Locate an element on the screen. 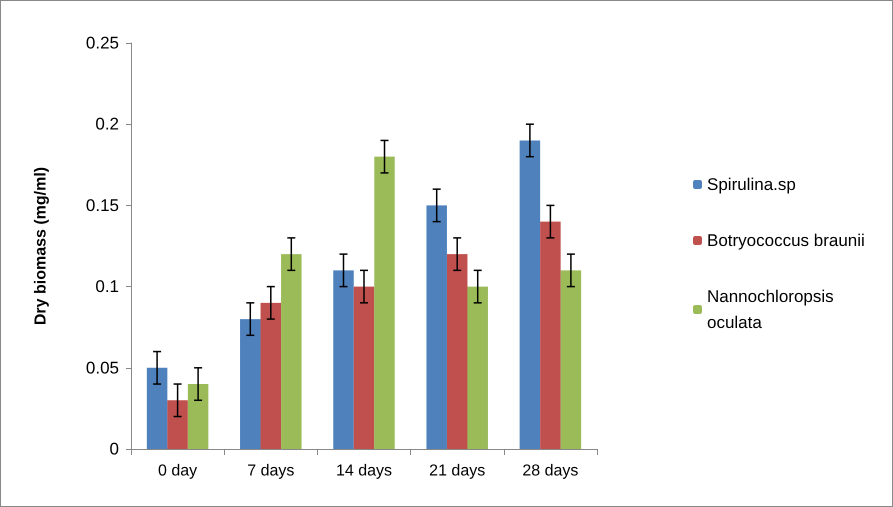 This screenshot has width=893, height=507. x-tick-label: 21 days is located at coordinates (457, 471).